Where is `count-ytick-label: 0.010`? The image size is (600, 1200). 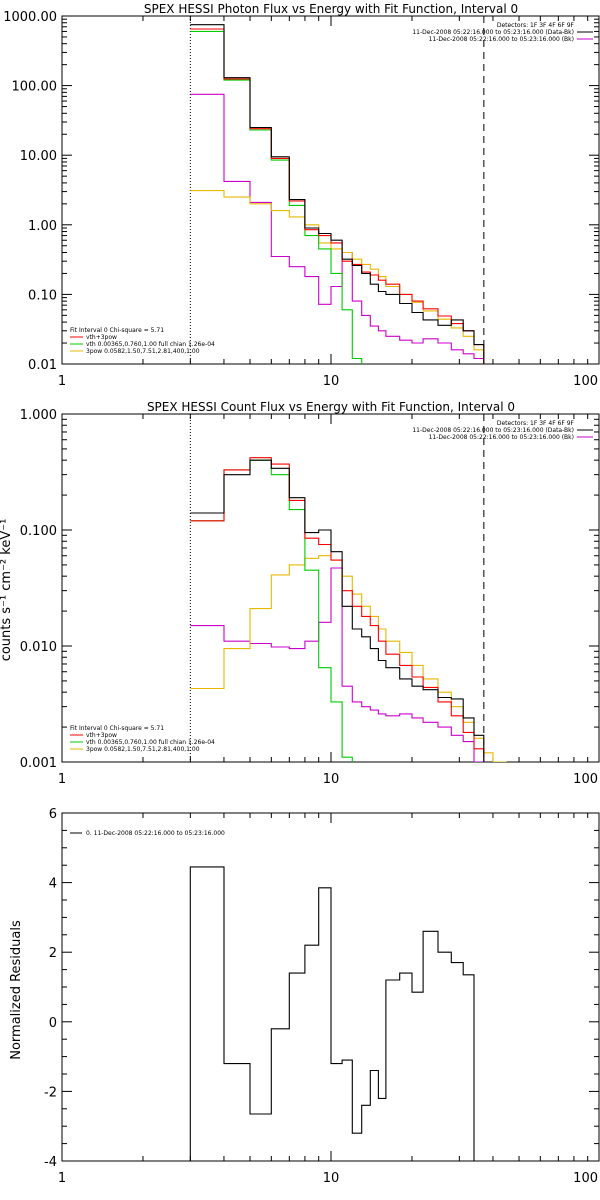
count-ytick-label: 0.010 is located at coordinates (38, 647).